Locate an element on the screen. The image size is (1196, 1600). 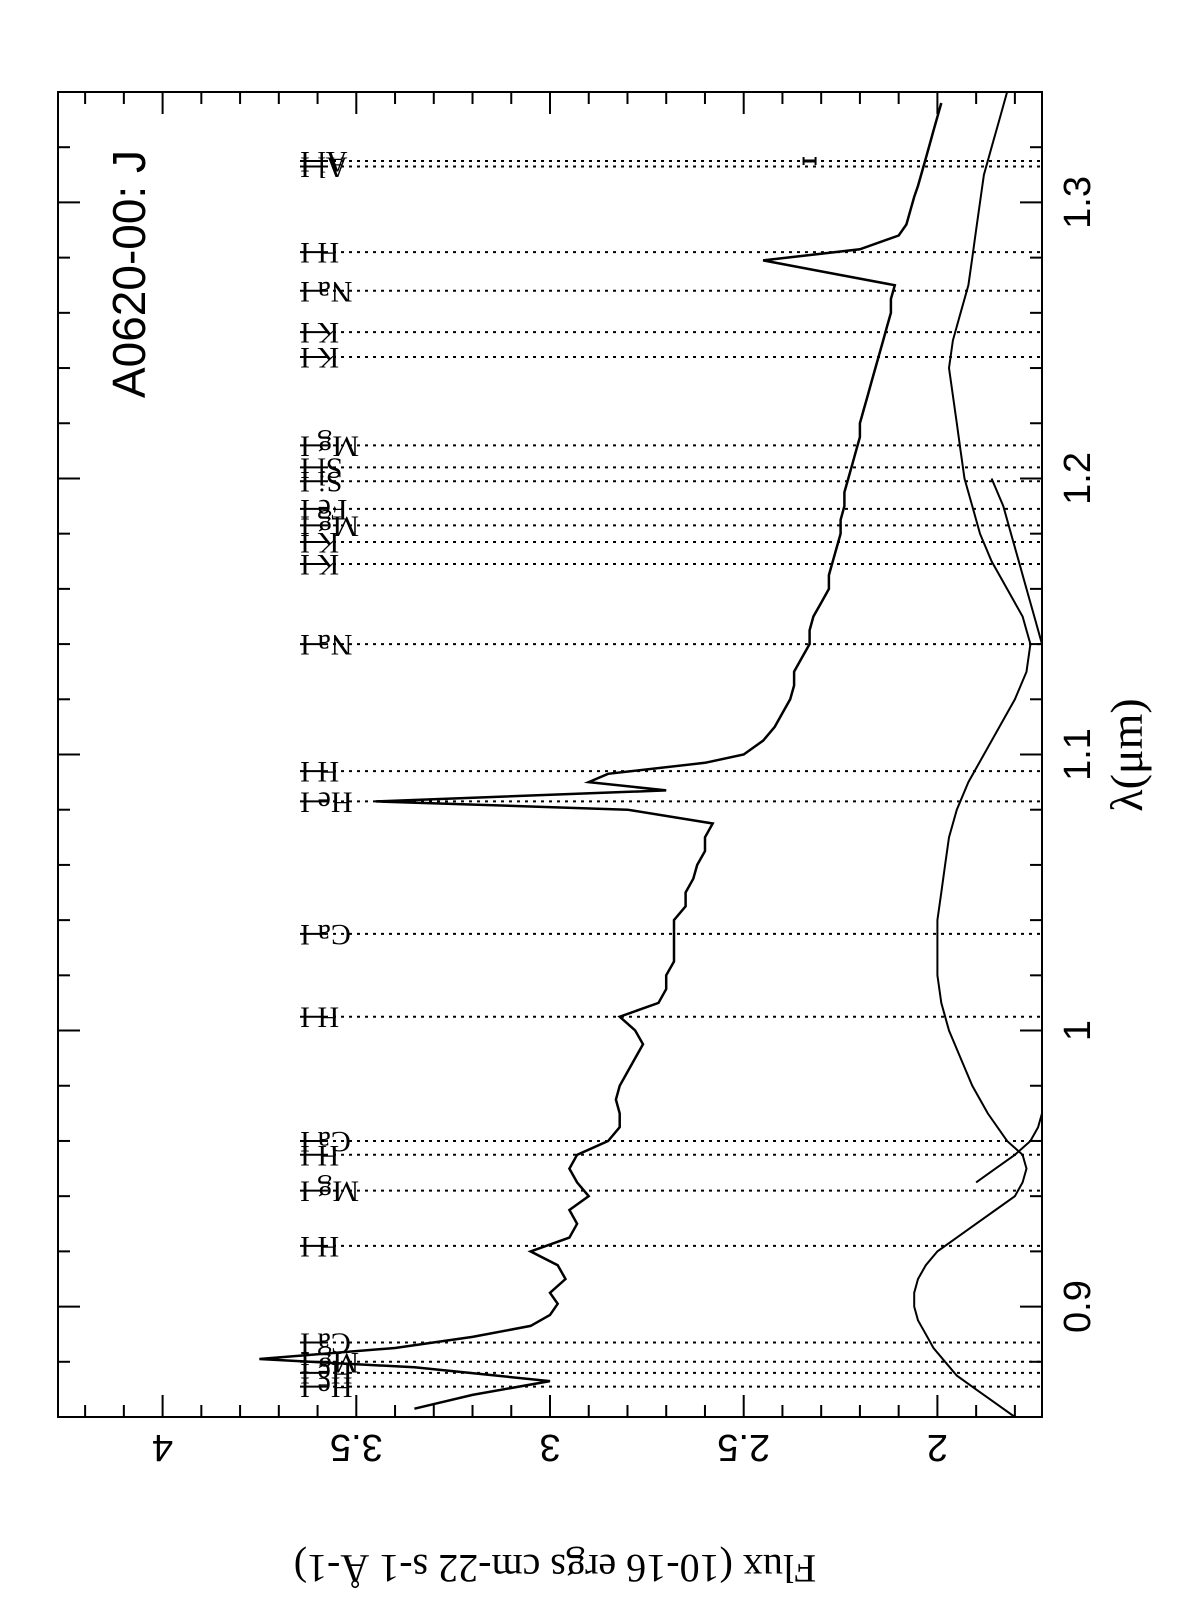
y-tick-label: 3.5 is located at coordinates (356, 1447).